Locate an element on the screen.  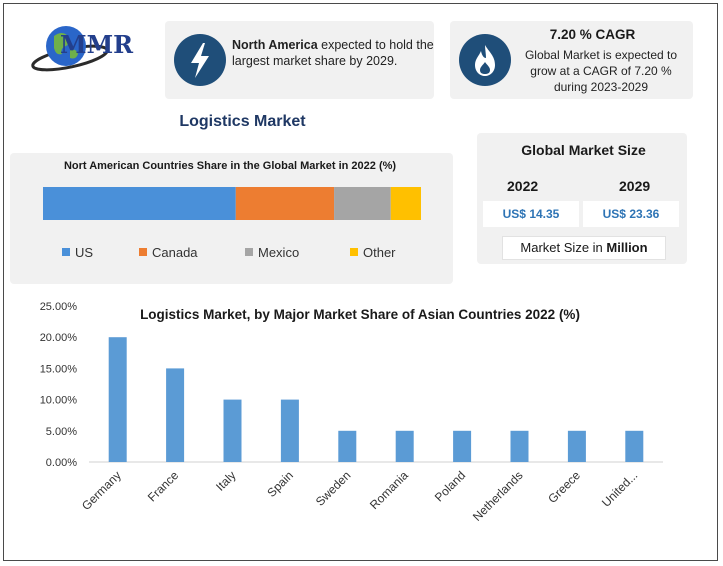
legend-swatch-canada is located at coordinates (143, 252).